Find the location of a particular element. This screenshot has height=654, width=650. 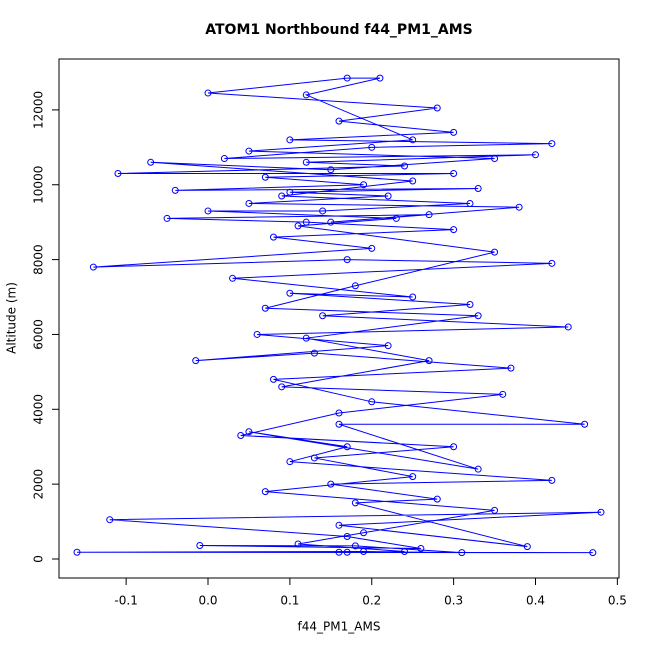

x-tick-label: 0.4 is located at coordinates (535, 601).